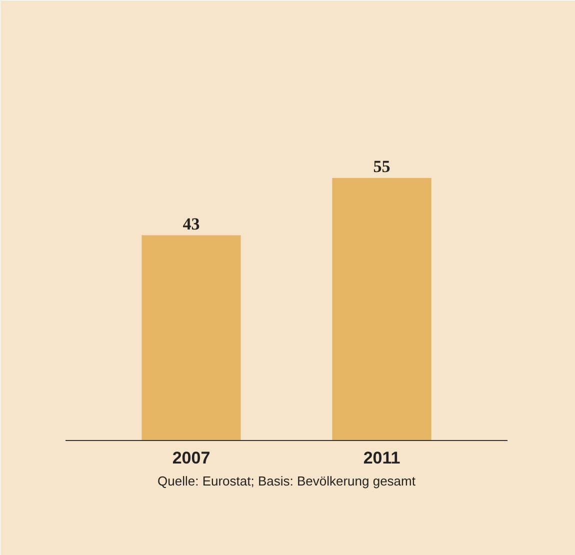 This screenshot has width=575, height=555. What do you see at coordinates (287, 481) in the screenshot?
I see `source-note: Quelle: Eurostat; Basis: Bevölkerung gesamt` at bounding box center [287, 481].